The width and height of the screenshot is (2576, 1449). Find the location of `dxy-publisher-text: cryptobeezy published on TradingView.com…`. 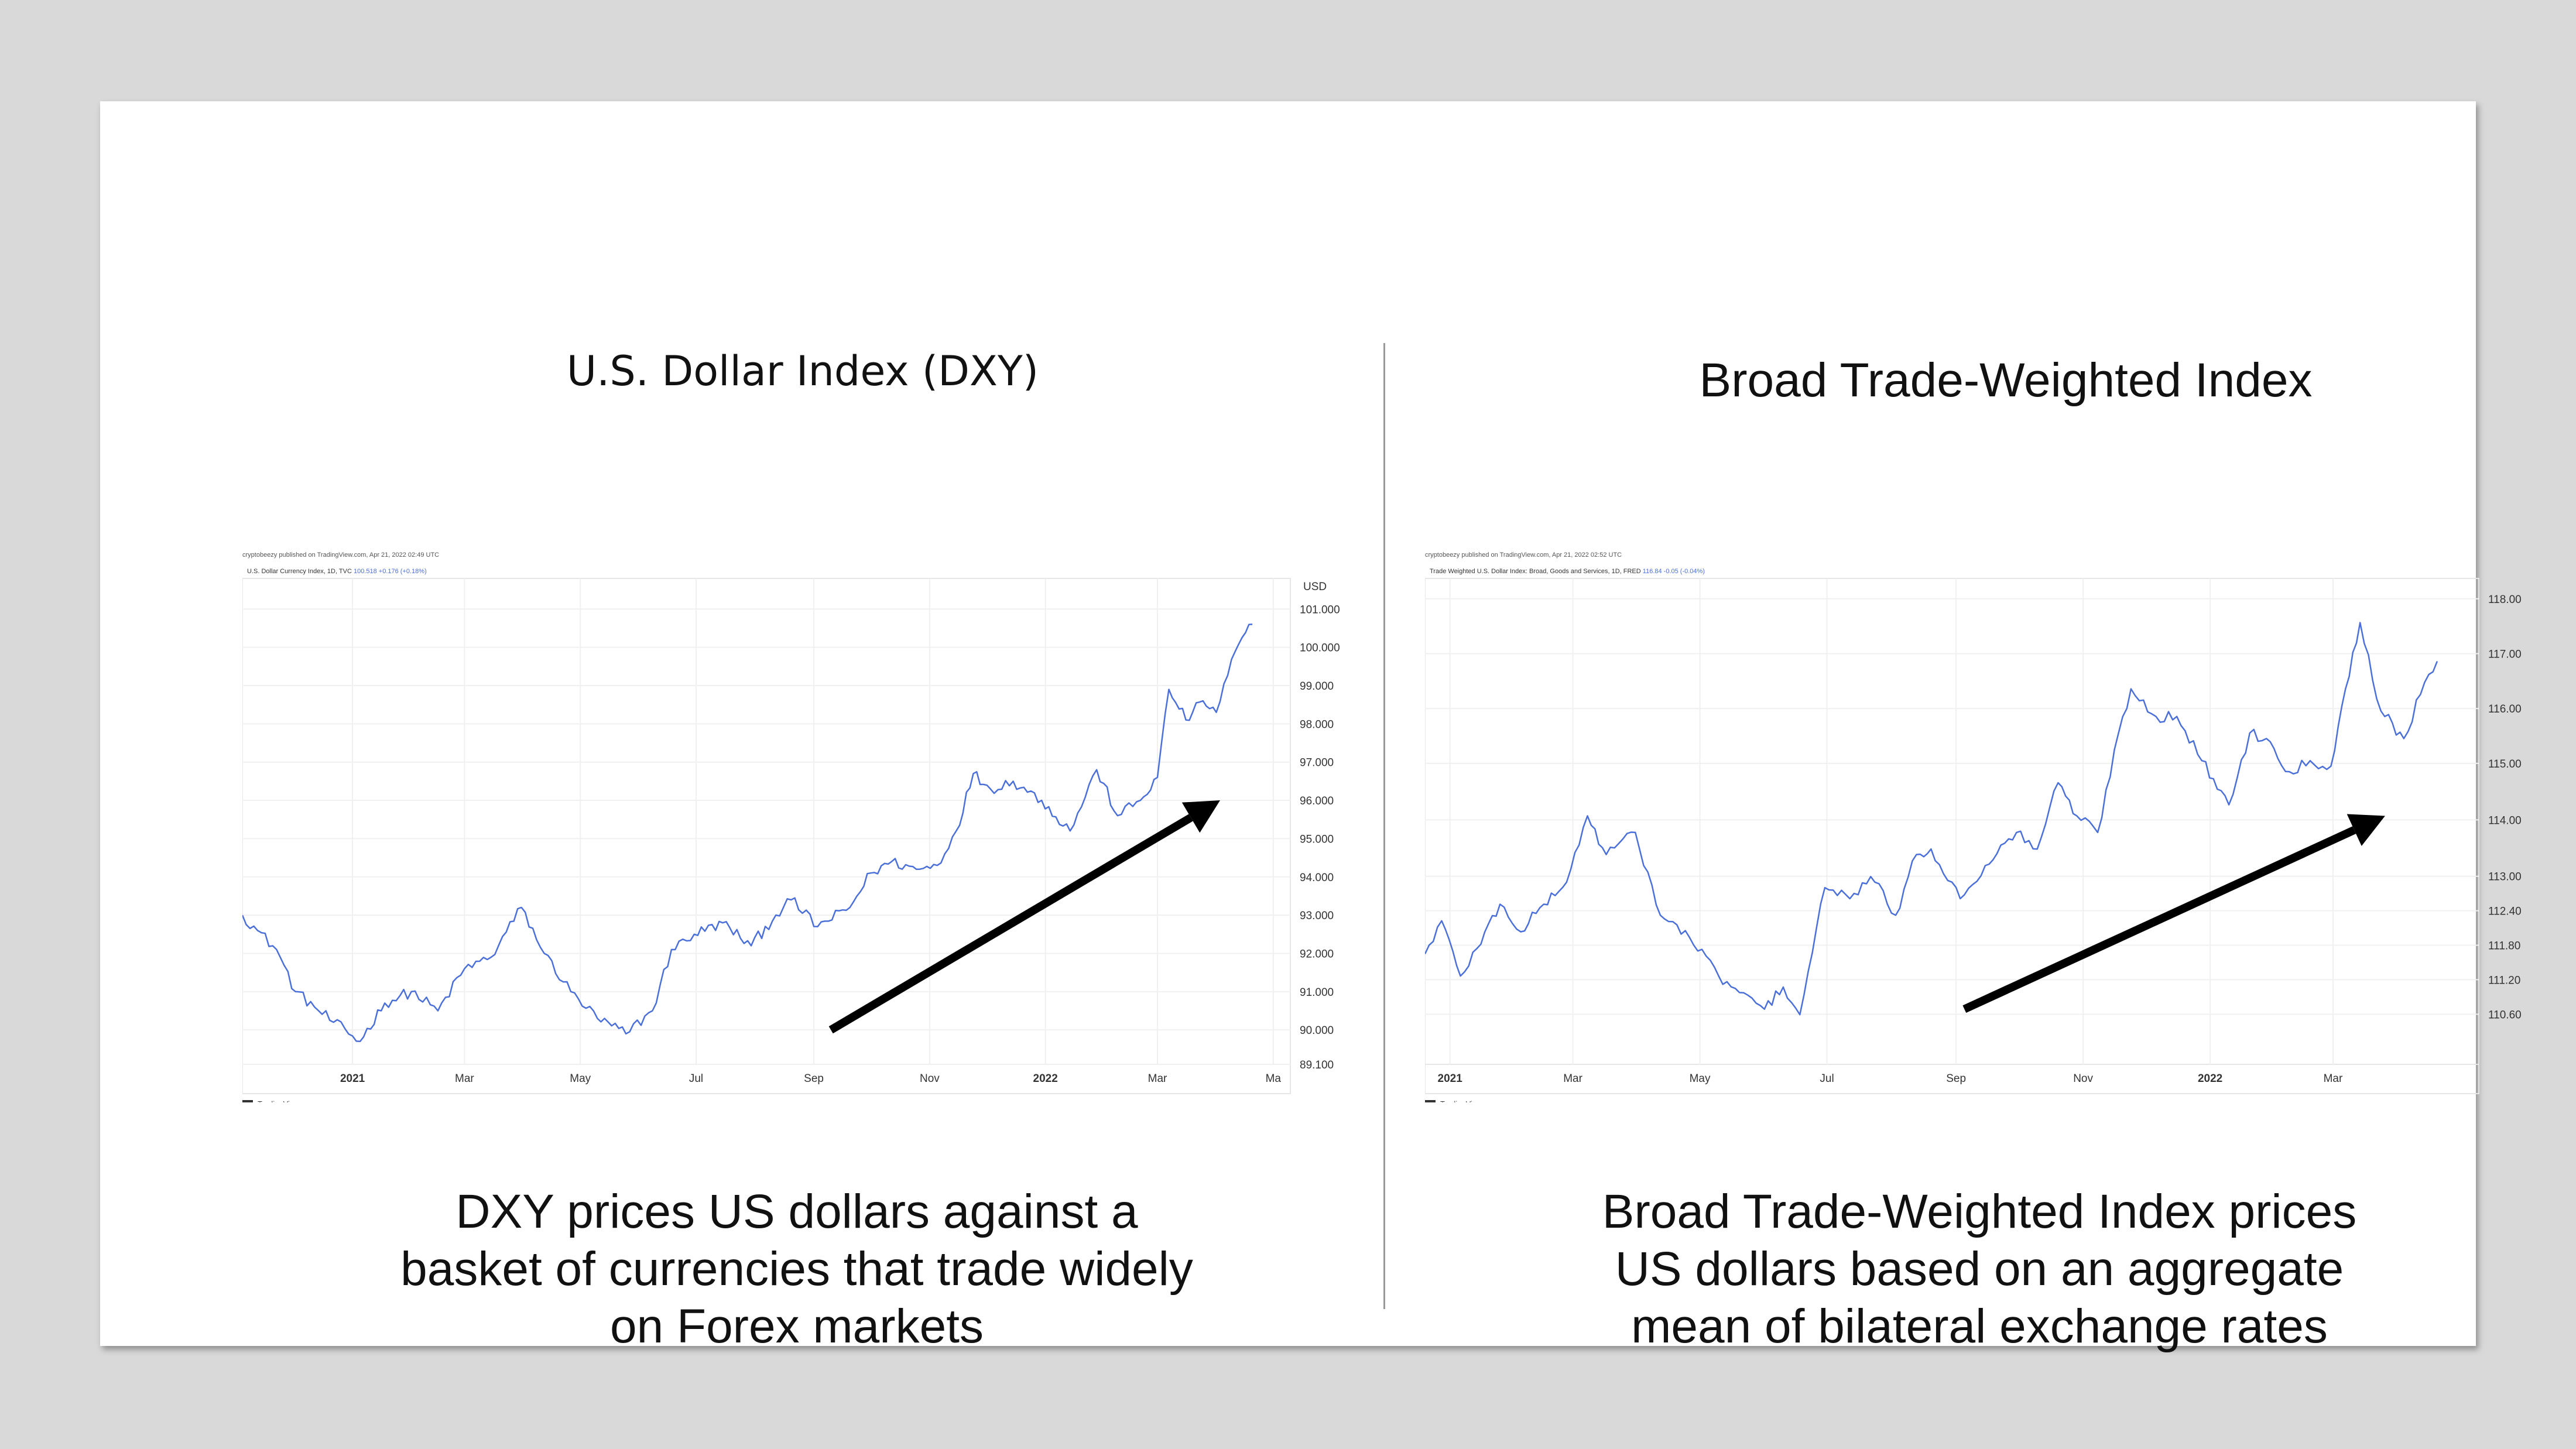

dxy-publisher-text: cryptobeezy published on TradingView.com… is located at coordinates (340, 555).